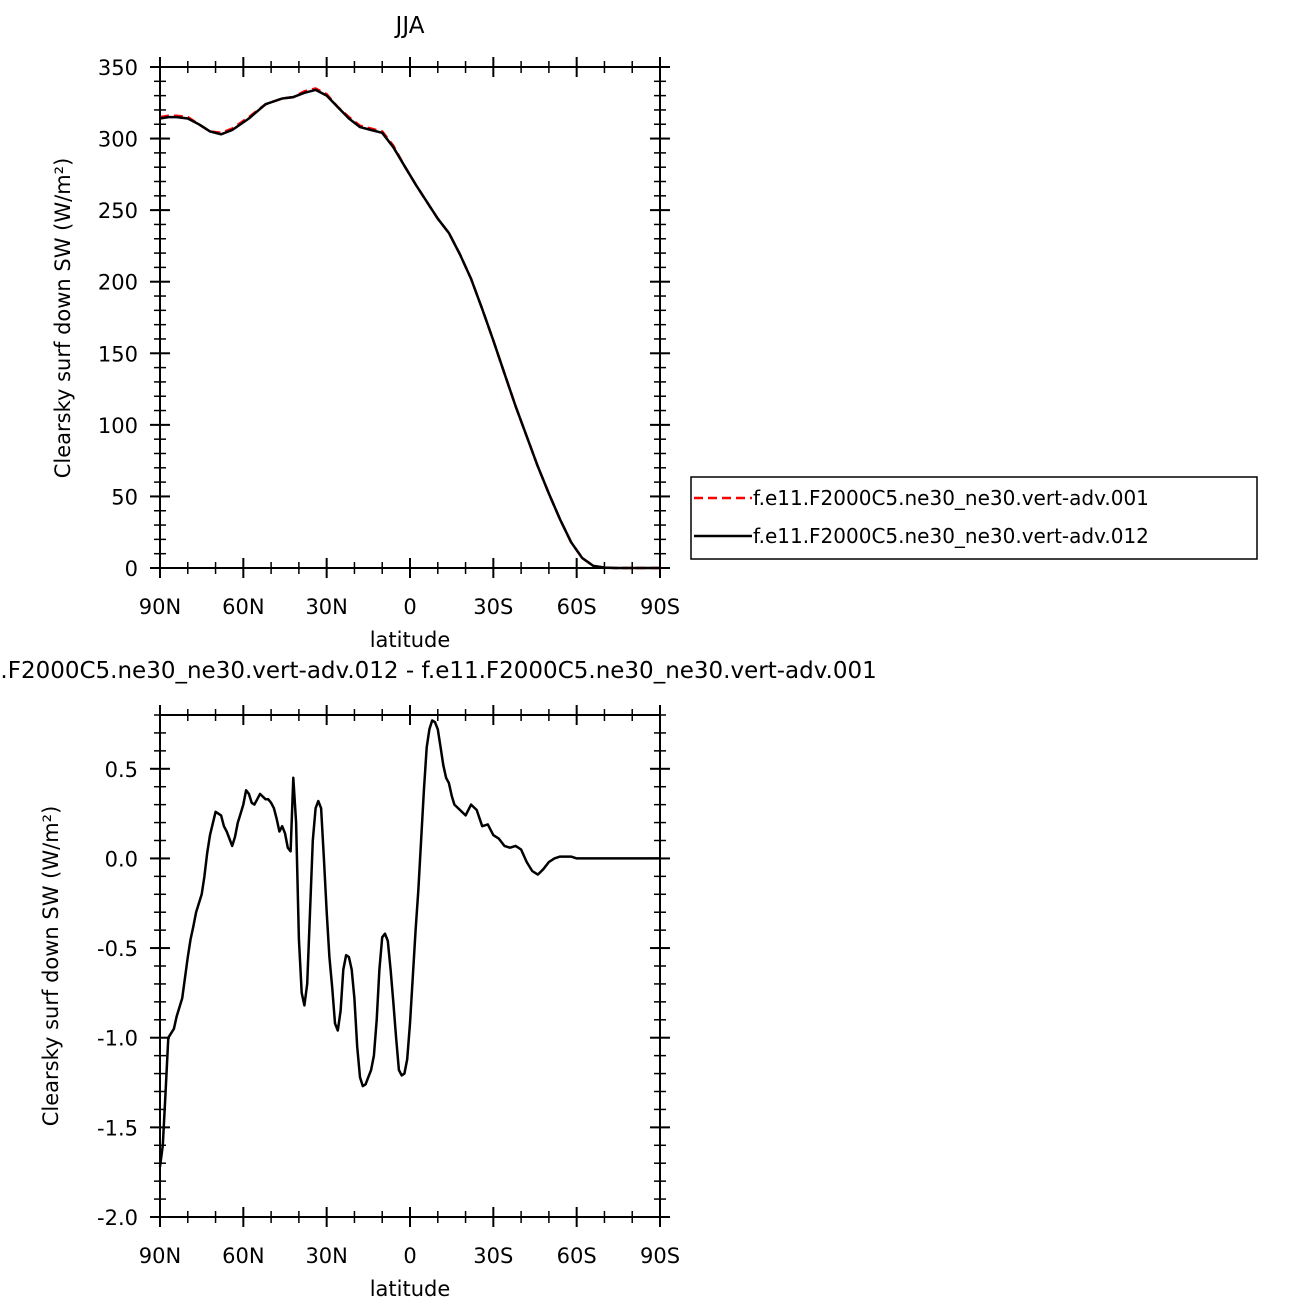 This screenshot has width=1305, height=1308. Describe the element at coordinates (124, 497) in the screenshot. I see `top-y-tick-label: 50` at that location.